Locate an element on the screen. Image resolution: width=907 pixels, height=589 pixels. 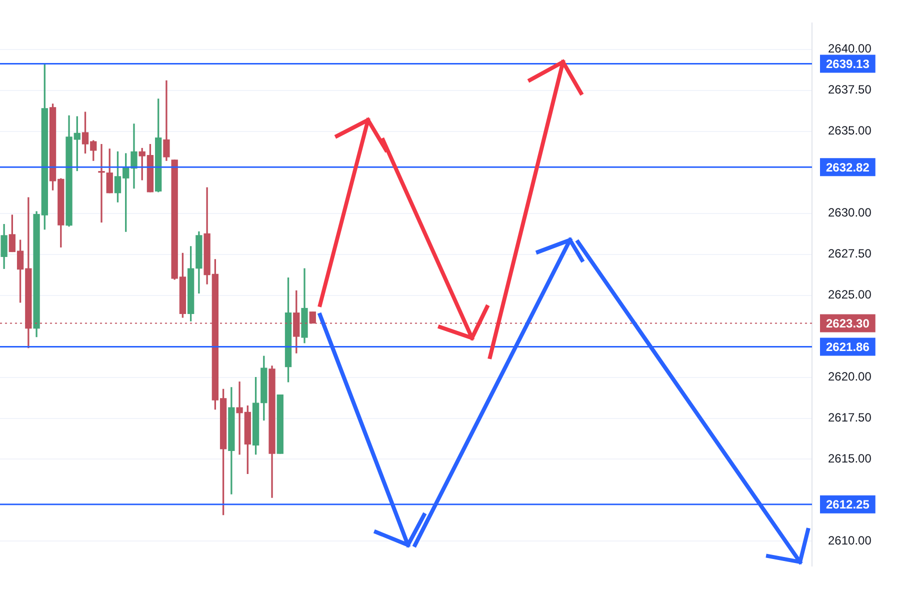
ref-line-label: 2632.82 is located at coordinates (848, 167).